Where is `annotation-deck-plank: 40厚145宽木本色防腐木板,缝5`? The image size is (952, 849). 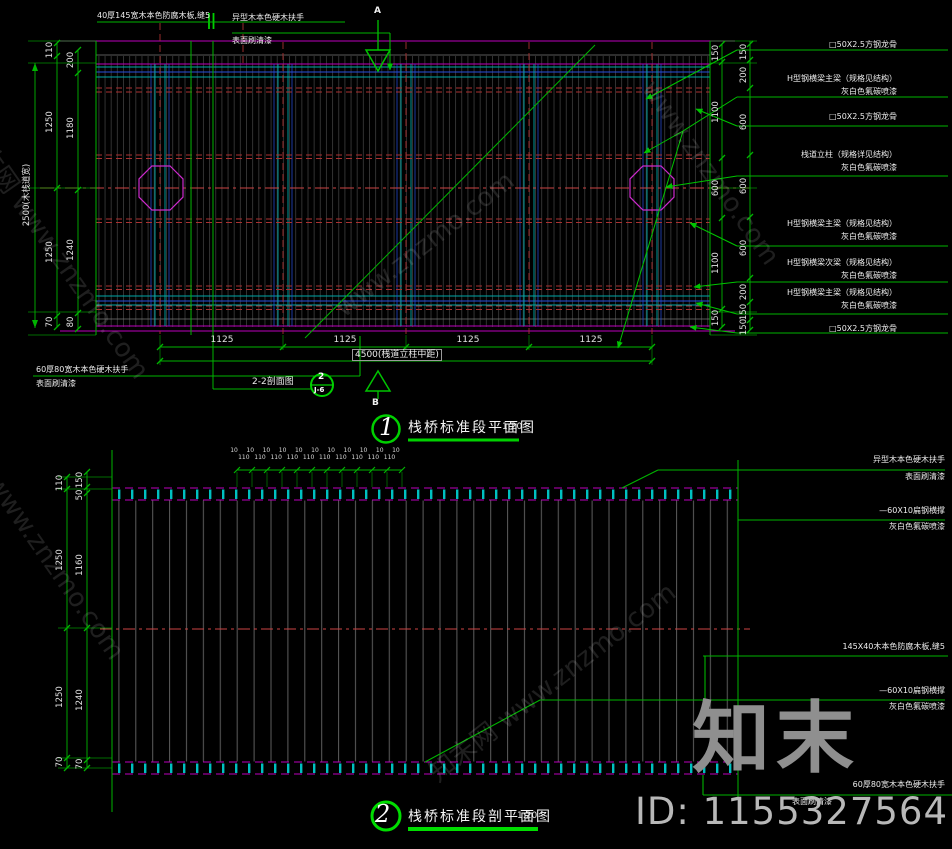
annotation-deck-plank: 40厚145宽木本色防腐木板,缝5 is located at coordinates (154, 15).